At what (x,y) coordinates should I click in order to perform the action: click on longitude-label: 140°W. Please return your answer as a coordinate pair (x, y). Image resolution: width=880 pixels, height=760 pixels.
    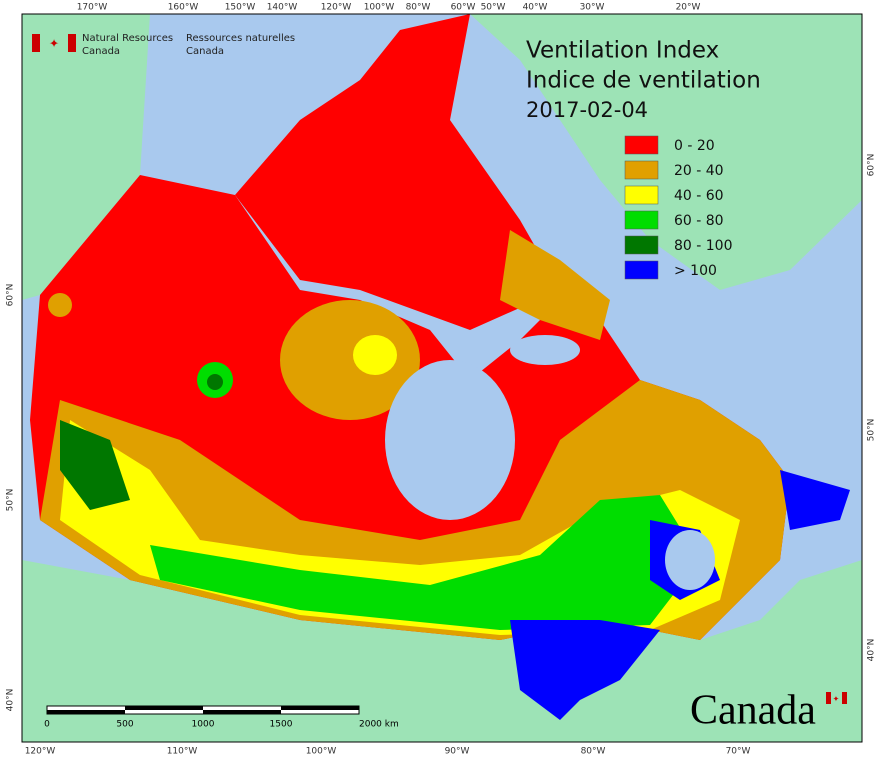
    Looking at the image, I should click on (282, 8).